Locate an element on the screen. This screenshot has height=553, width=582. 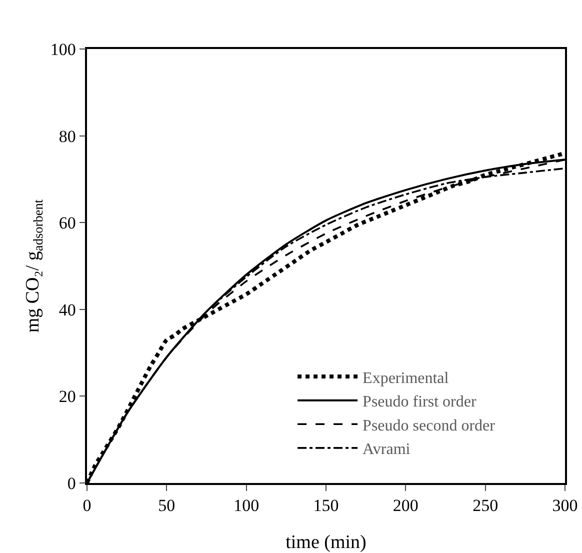
legend-label: Pseudo first order is located at coordinates (419, 402).